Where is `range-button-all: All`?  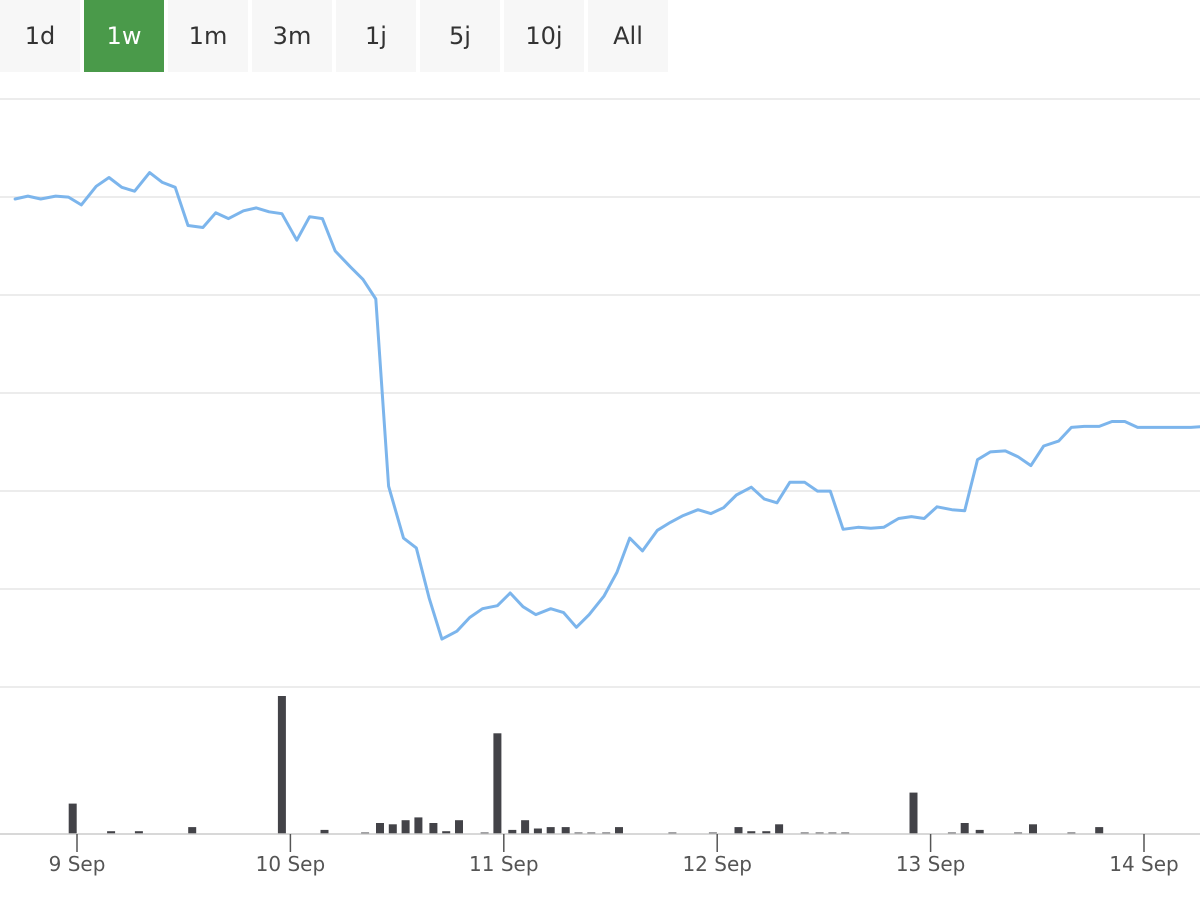 range-button-all: All is located at coordinates (628, 36).